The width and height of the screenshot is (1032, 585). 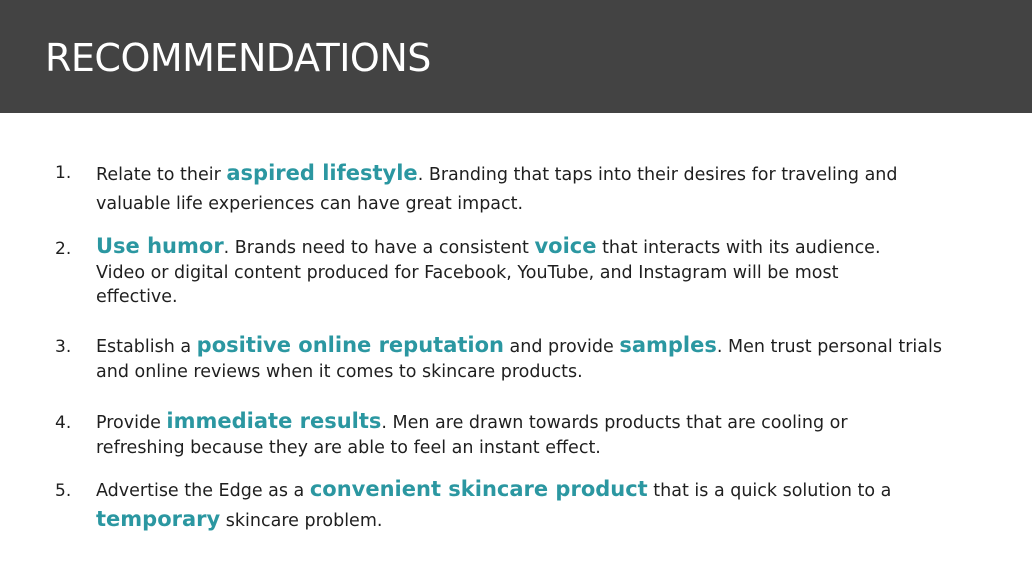 I want to click on highlight-phrase: samples, so click(x=668, y=345).